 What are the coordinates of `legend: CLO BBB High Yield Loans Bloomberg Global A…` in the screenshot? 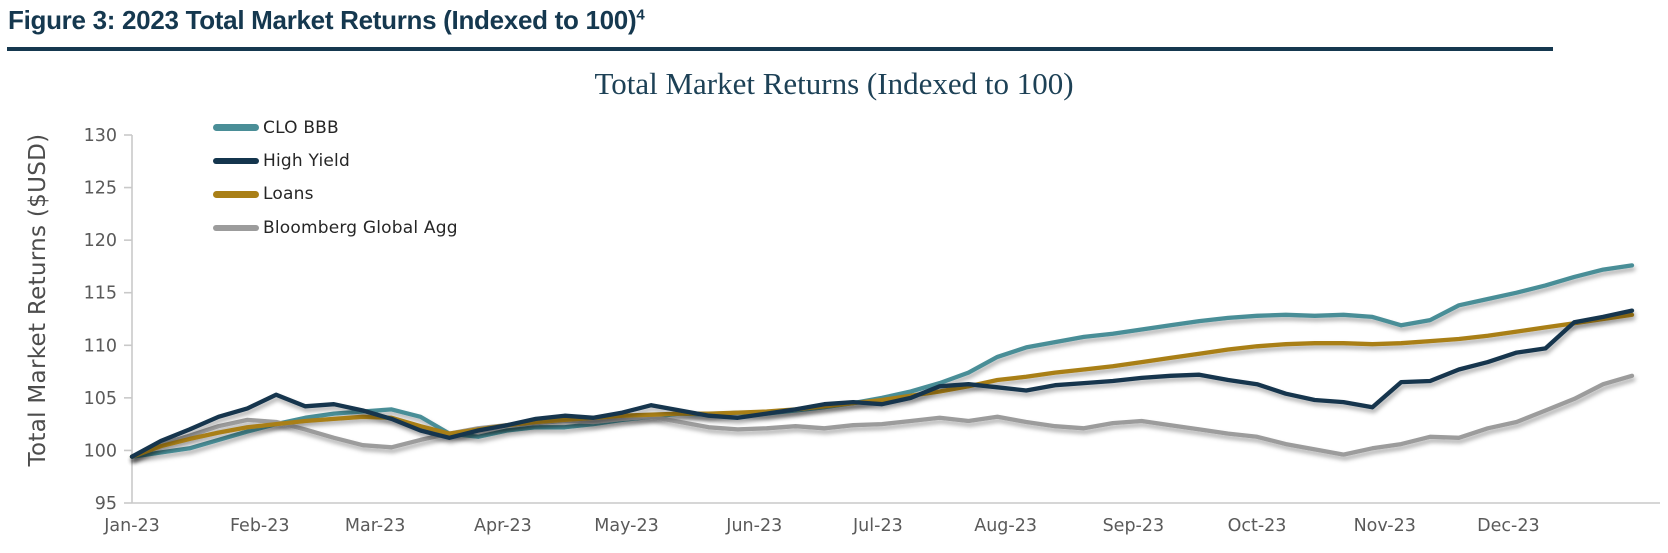 It's located at (335, 178).